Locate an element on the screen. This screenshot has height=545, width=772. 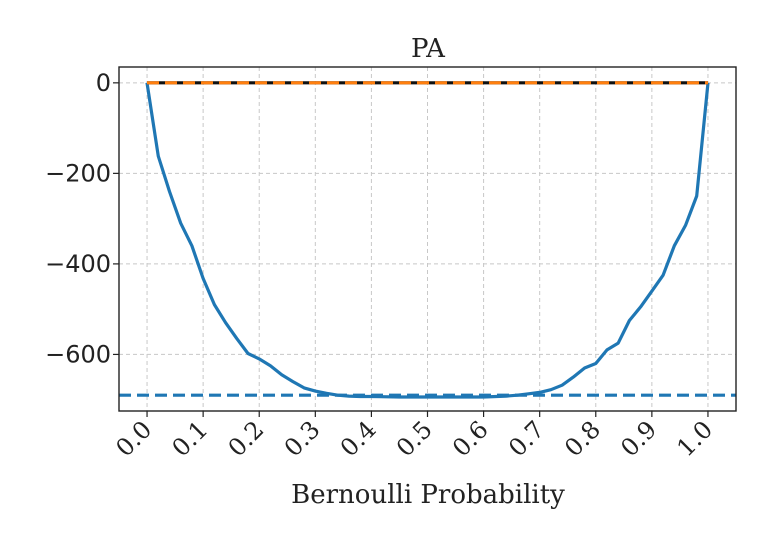
y-tick-label: −600 is located at coordinates (78, 354).